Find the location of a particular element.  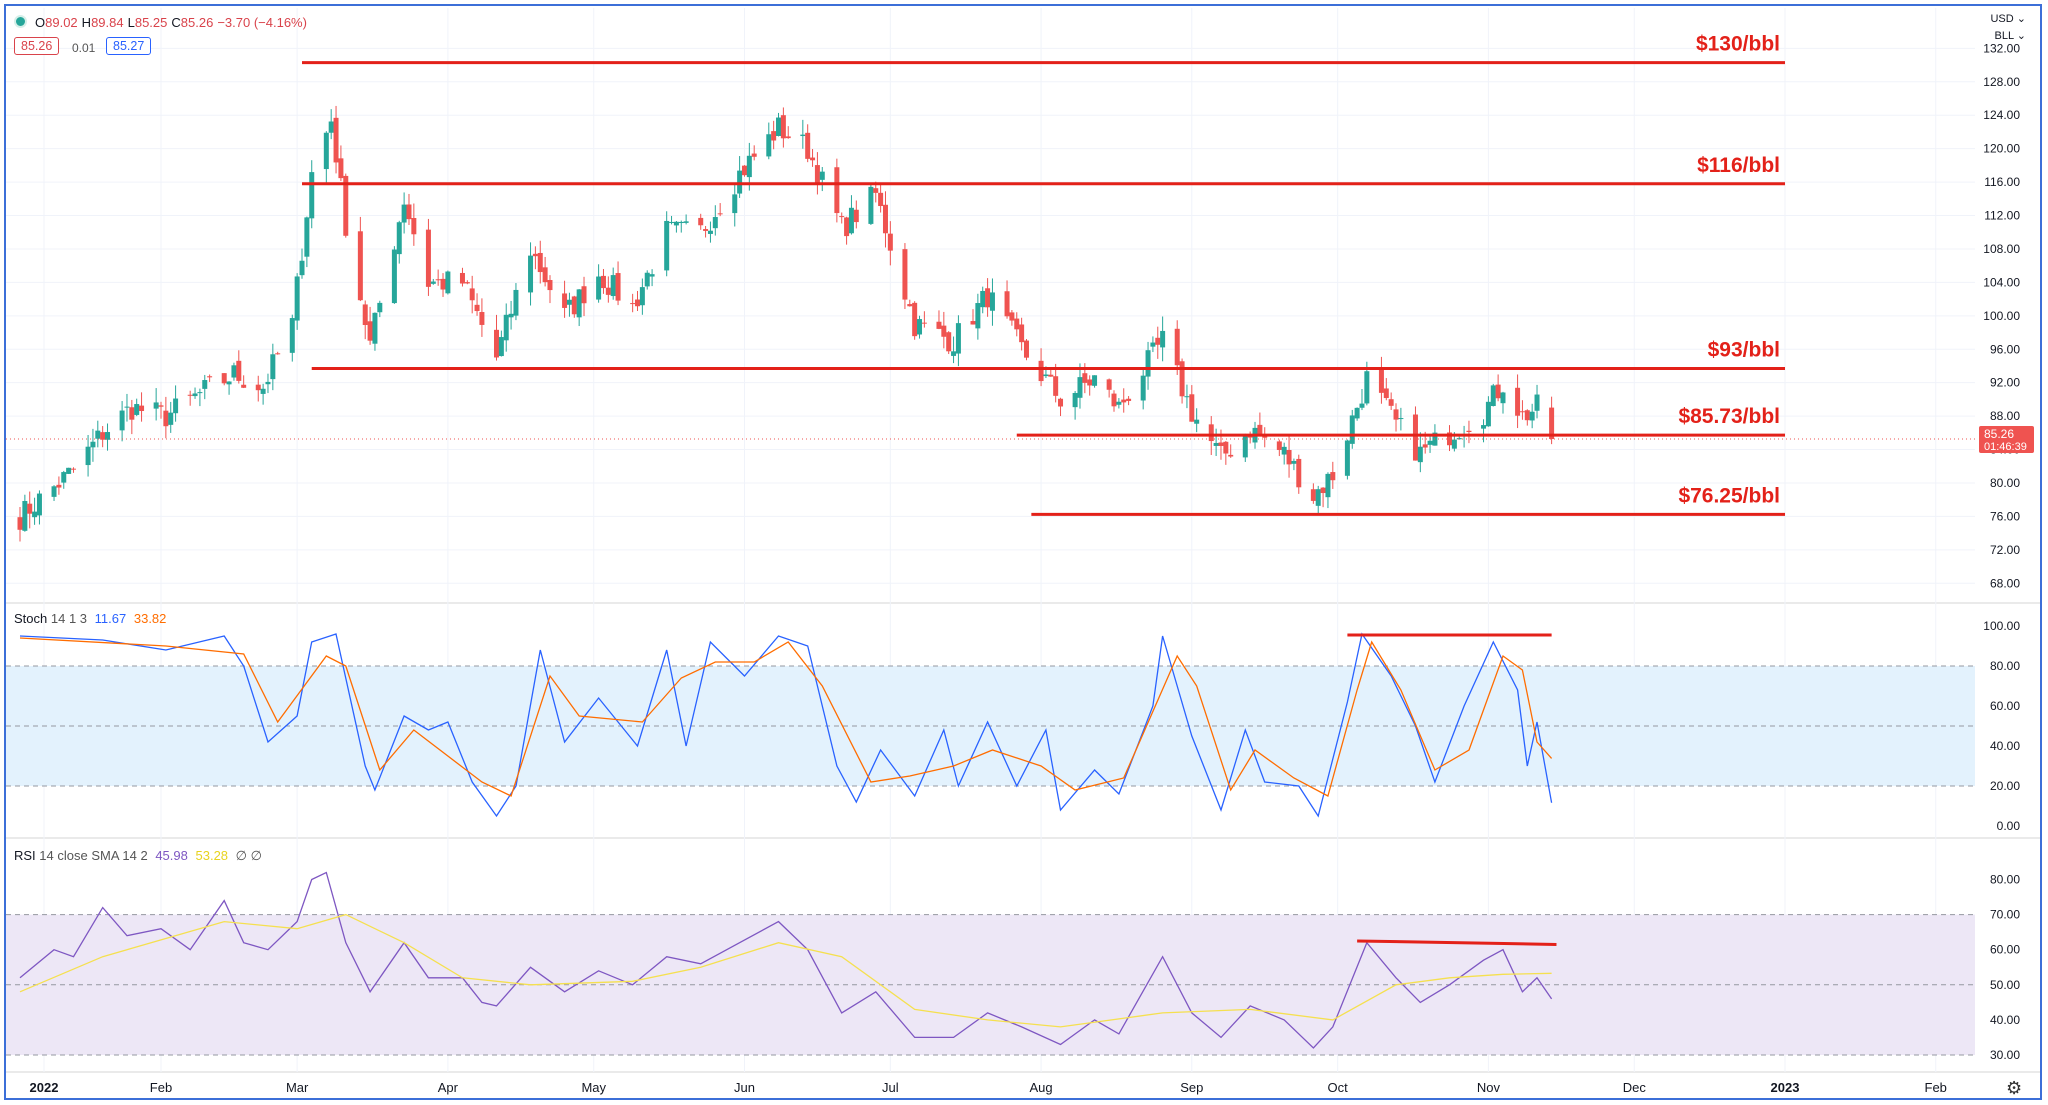

rsi-title: RSI is located at coordinates (25, 855).